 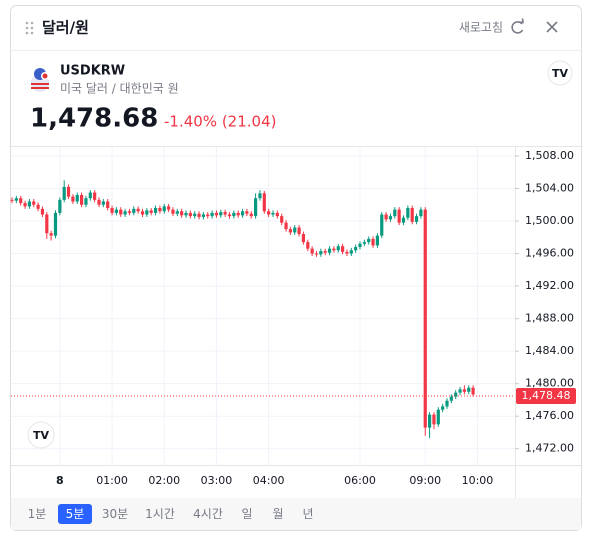 I want to click on drag-handle, so click(x=29, y=28).